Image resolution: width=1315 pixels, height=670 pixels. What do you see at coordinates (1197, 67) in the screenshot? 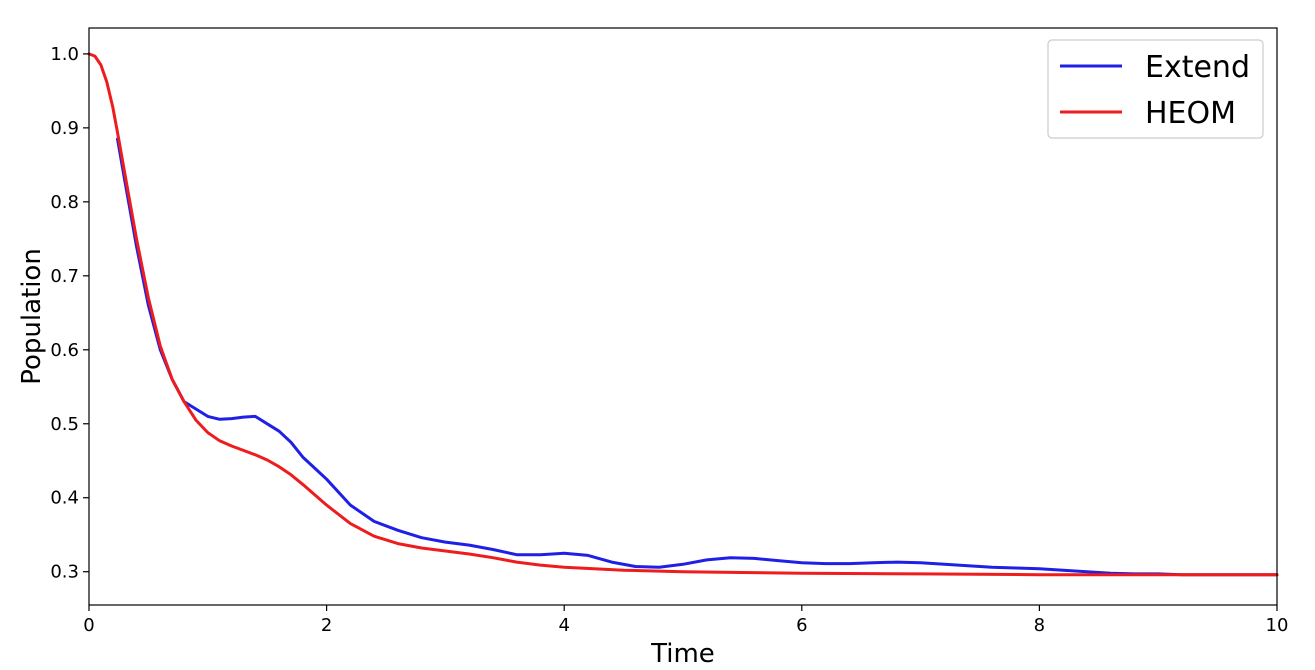
I see `legend-label-extend: Extend` at bounding box center [1197, 67].